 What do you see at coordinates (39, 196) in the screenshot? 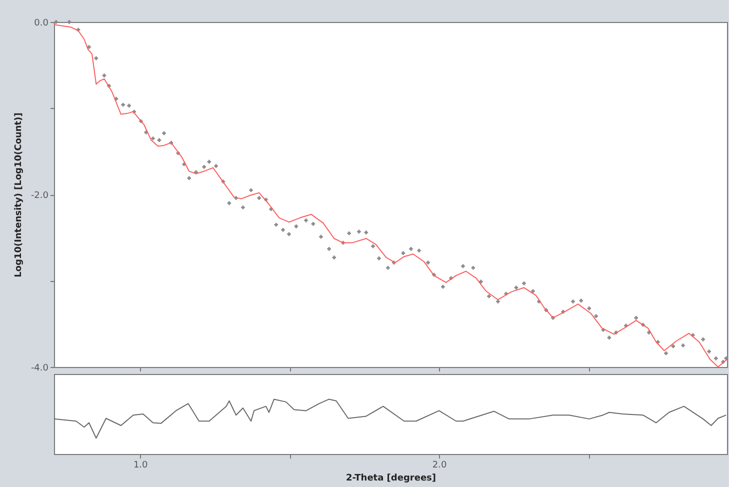
I see `y-tick-label: -2.0` at bounding box center [39, 196].